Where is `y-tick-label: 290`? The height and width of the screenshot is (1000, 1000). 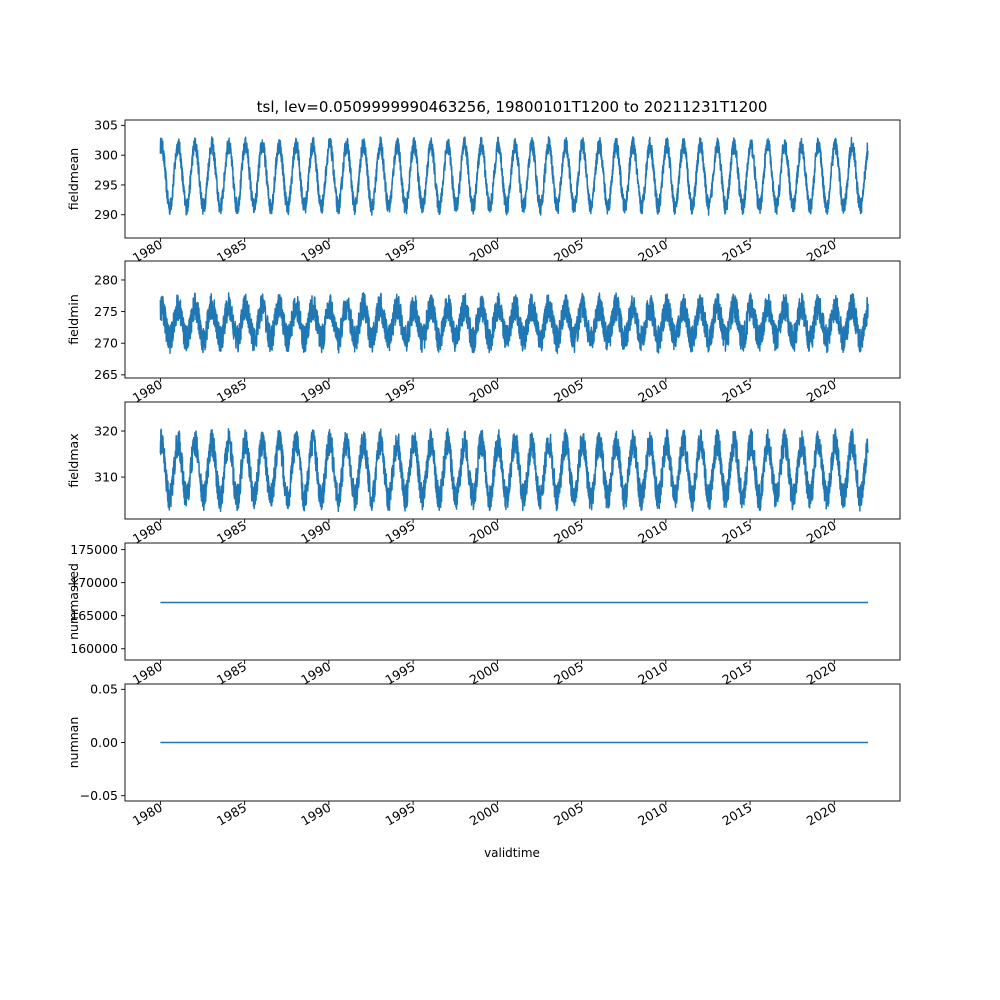 y-tick-label: 290 is located at coordinates (106, 214).